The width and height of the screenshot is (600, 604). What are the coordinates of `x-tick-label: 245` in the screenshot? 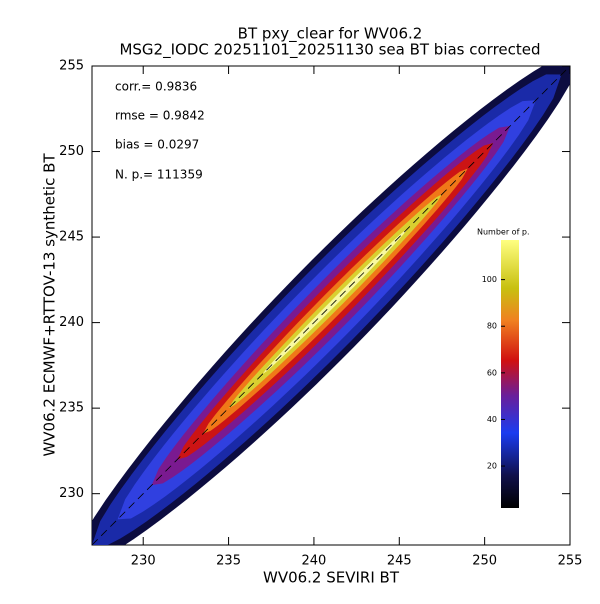 It's located at (399, 561).